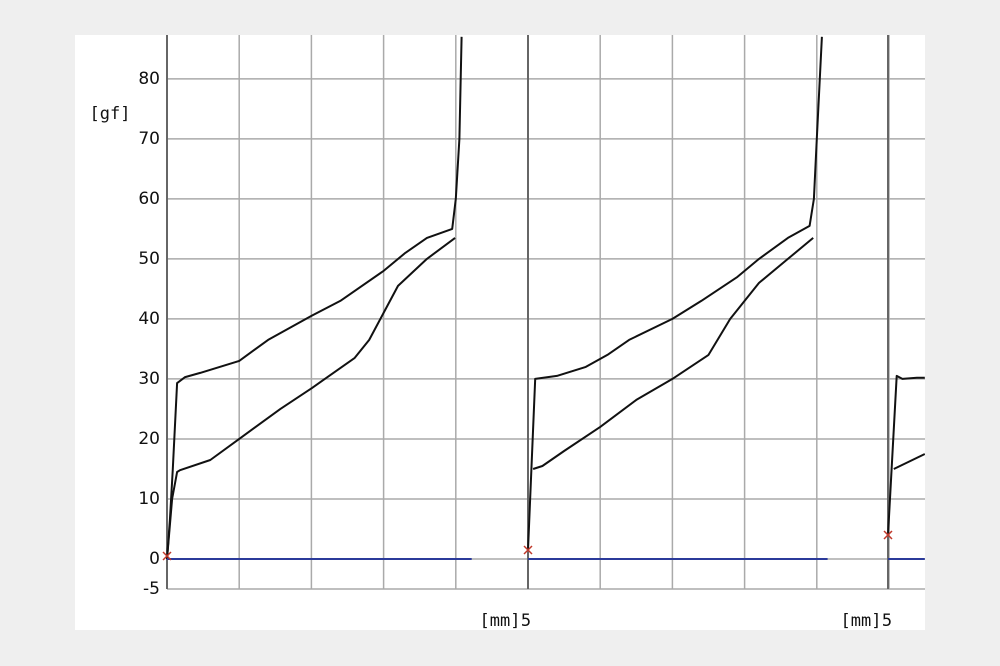 The height and width of the screenshot is (666, 1000). What do you see at coordinates (149, 379) in the screenshot?
I see `y-tick-label: 30` at bounding box center [149, 379].